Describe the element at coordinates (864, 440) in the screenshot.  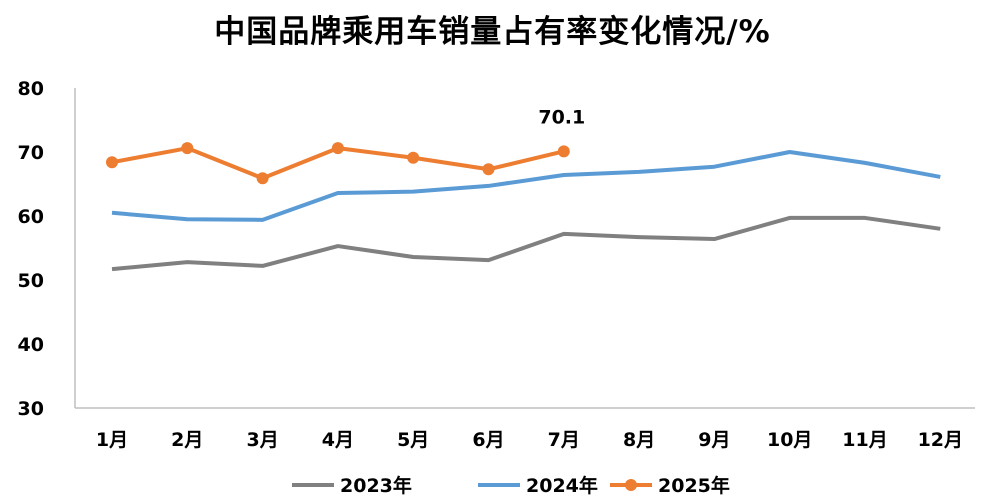
I see `x-tick-label: 11月` at that location.